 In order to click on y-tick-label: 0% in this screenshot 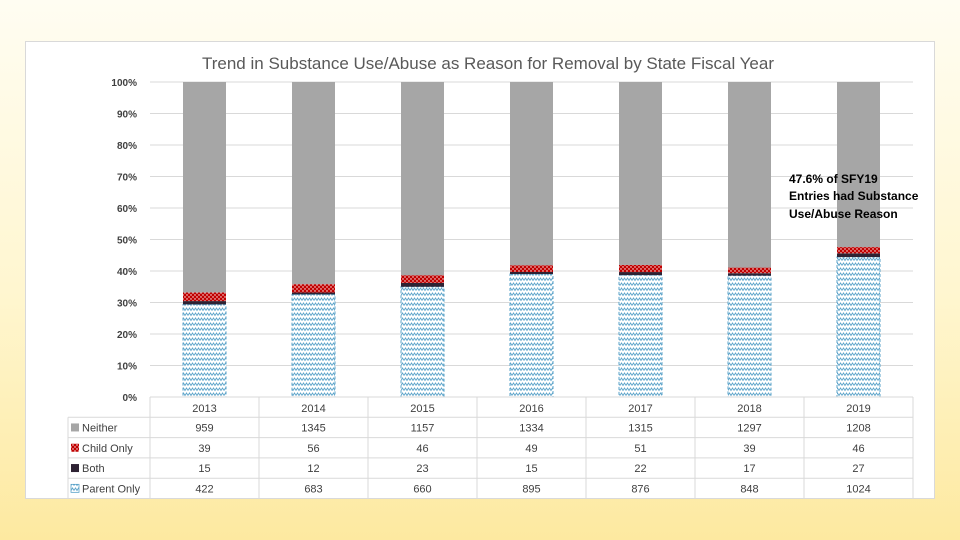, I will do `click(130, 398)`.